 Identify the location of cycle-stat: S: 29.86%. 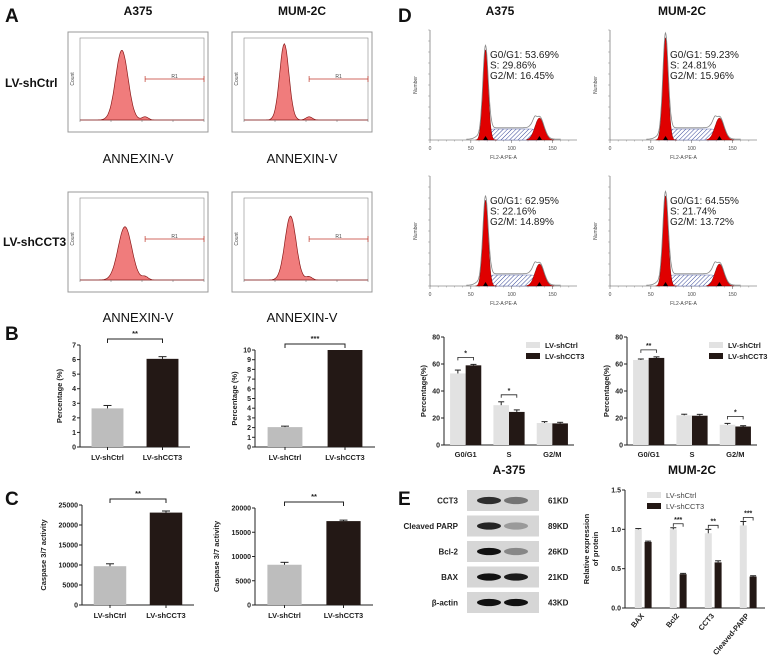
(513, 66).